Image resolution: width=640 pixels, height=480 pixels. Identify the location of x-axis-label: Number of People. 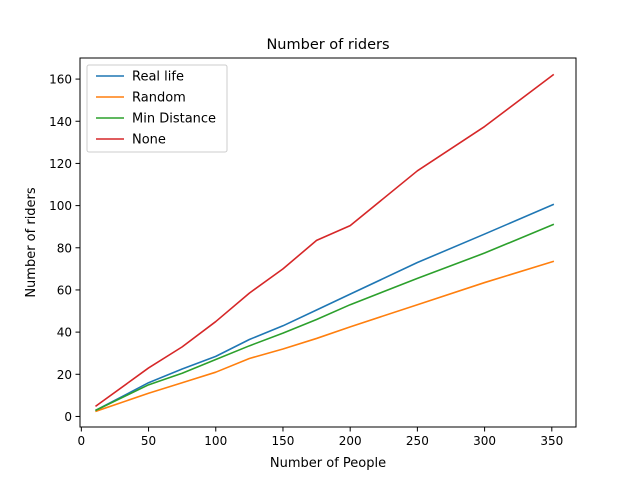
(328, 463).